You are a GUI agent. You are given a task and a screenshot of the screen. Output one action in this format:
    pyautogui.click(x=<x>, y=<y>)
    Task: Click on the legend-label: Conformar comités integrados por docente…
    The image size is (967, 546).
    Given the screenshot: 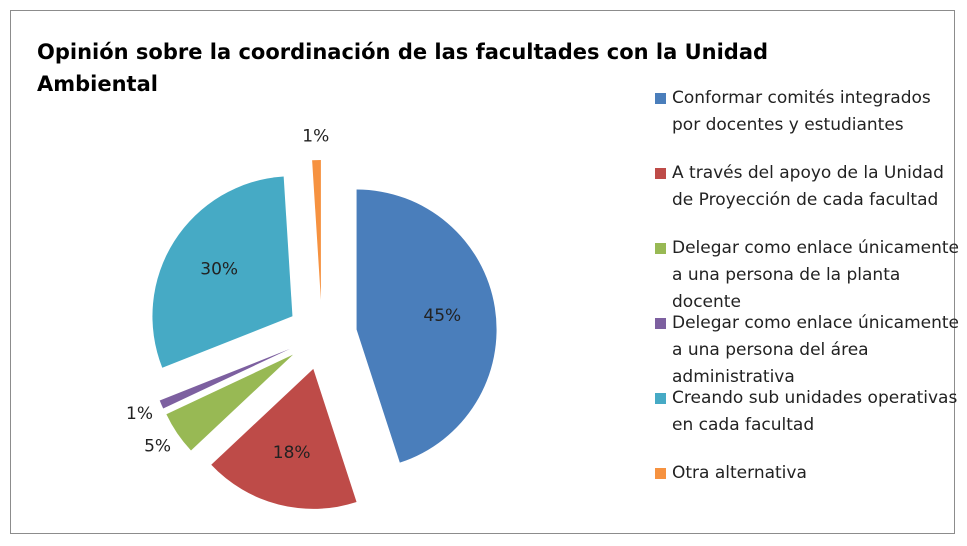 What is the action you would take?
    pyautogui.click(x=801, y=111)
    